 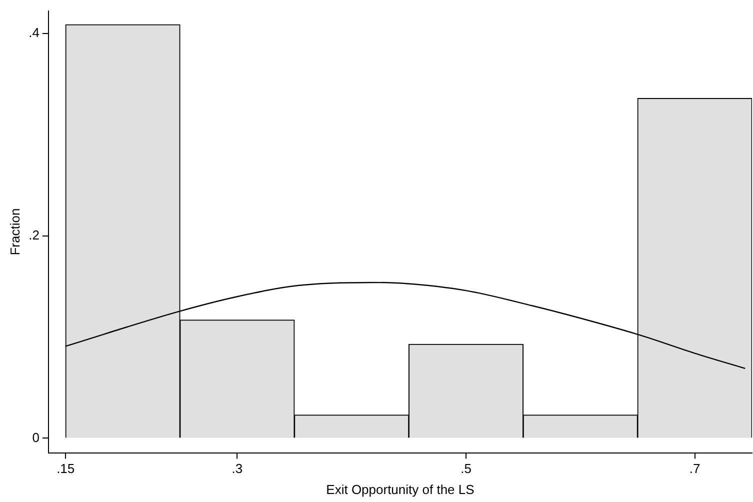 What do you see at coordinates (400, 489) in the screenshot?
I see `x-axis-title: Exit Opportunity of the LS` at bounding box center [400, 489].